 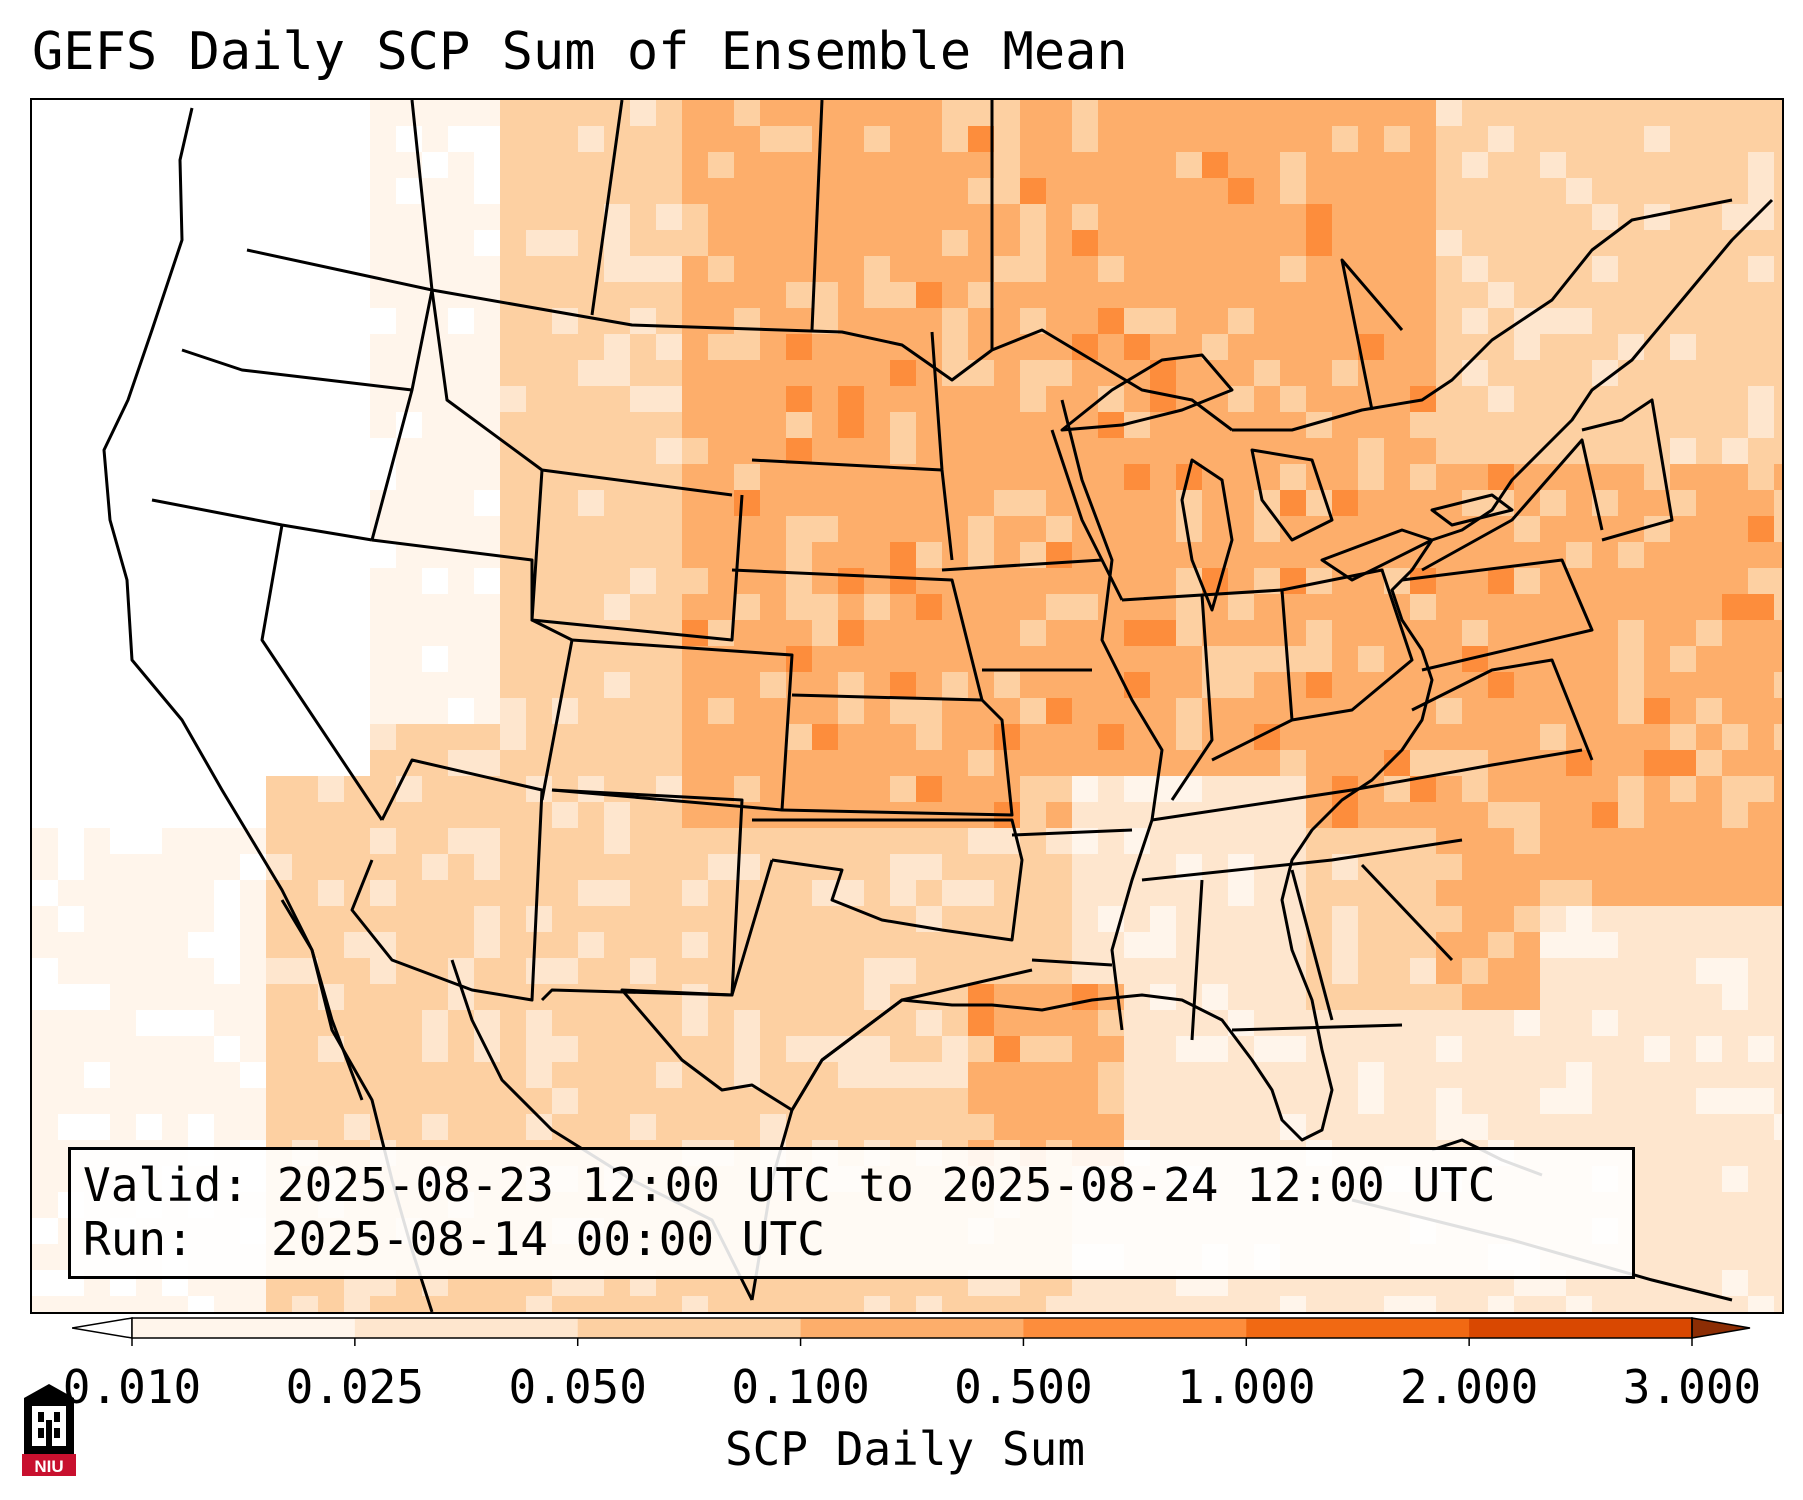 I want to click on ms-al-line, so click(x=1197, y=960).